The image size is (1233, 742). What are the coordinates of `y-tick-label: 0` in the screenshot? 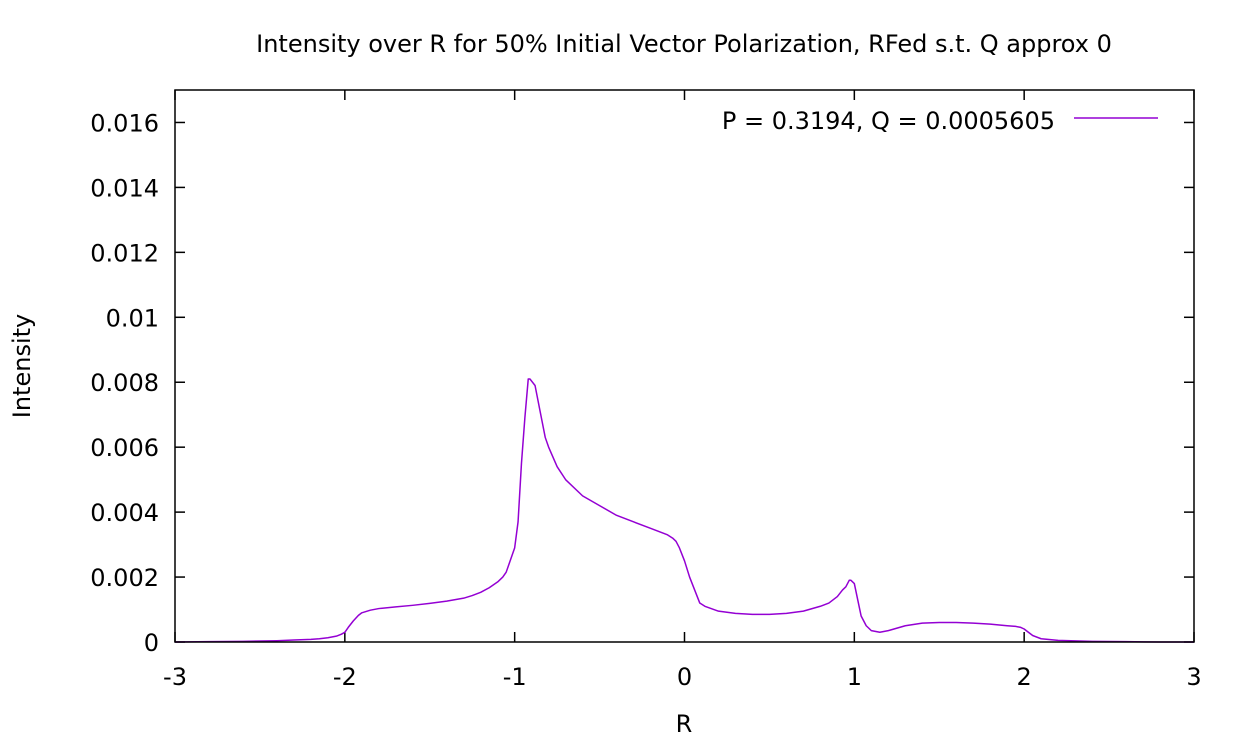 It's located at (151, 643).